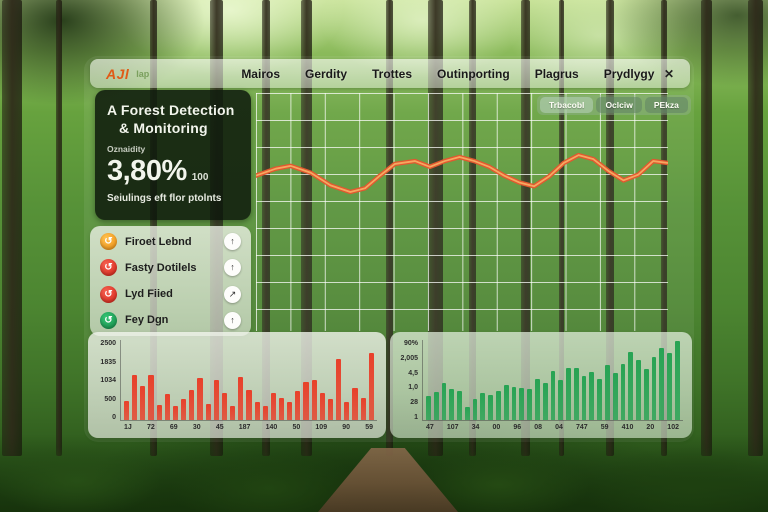 The height and width of the screenshot is (512, 768). Describe the element at coordinates (668, 73) in the screenshot. I see `close-icon: ✕` at that location.